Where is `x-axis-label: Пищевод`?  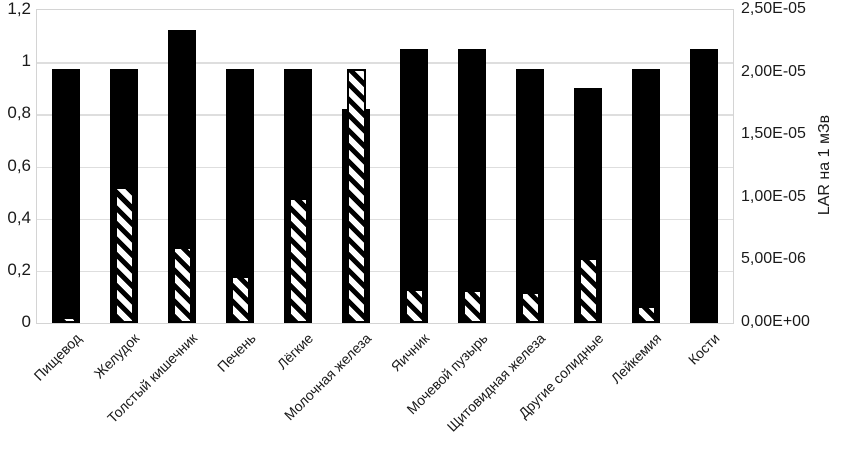 x-axis-label: Пищевод is located at coordinates (57, 357).